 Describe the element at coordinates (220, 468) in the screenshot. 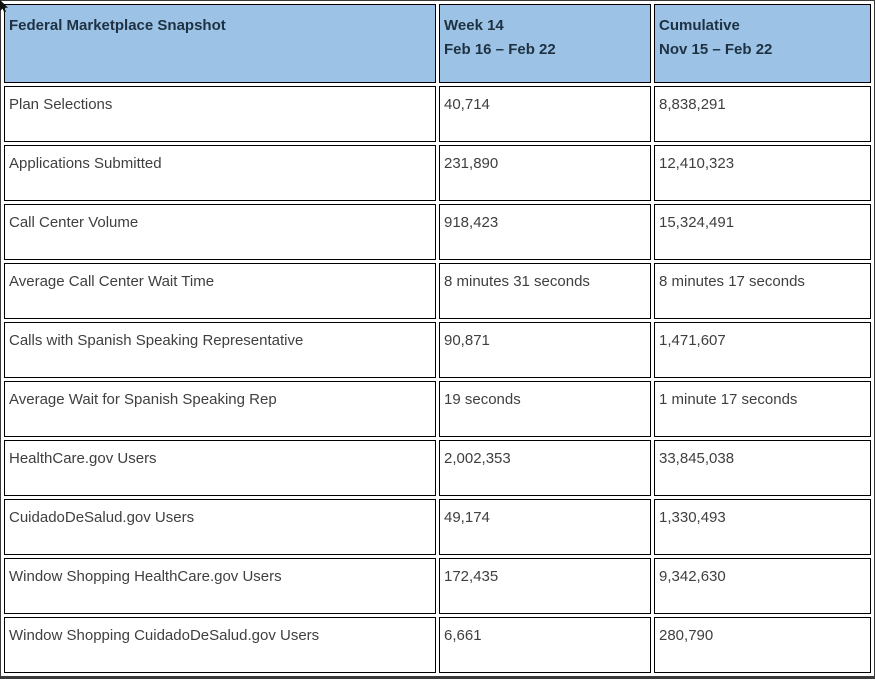

I see `cell-metric-label: HealthCare.gov Users` at that location.